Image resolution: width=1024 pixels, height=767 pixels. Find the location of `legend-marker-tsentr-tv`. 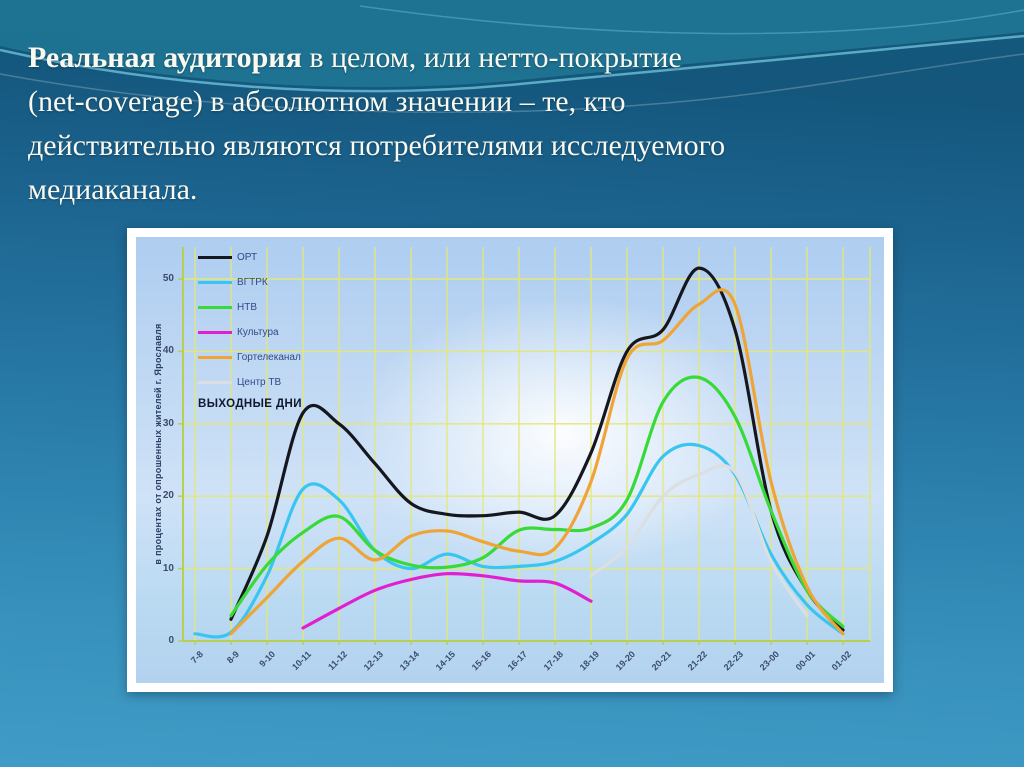

legend-marker-tsentr-tv is located at coordinates (215, 382).